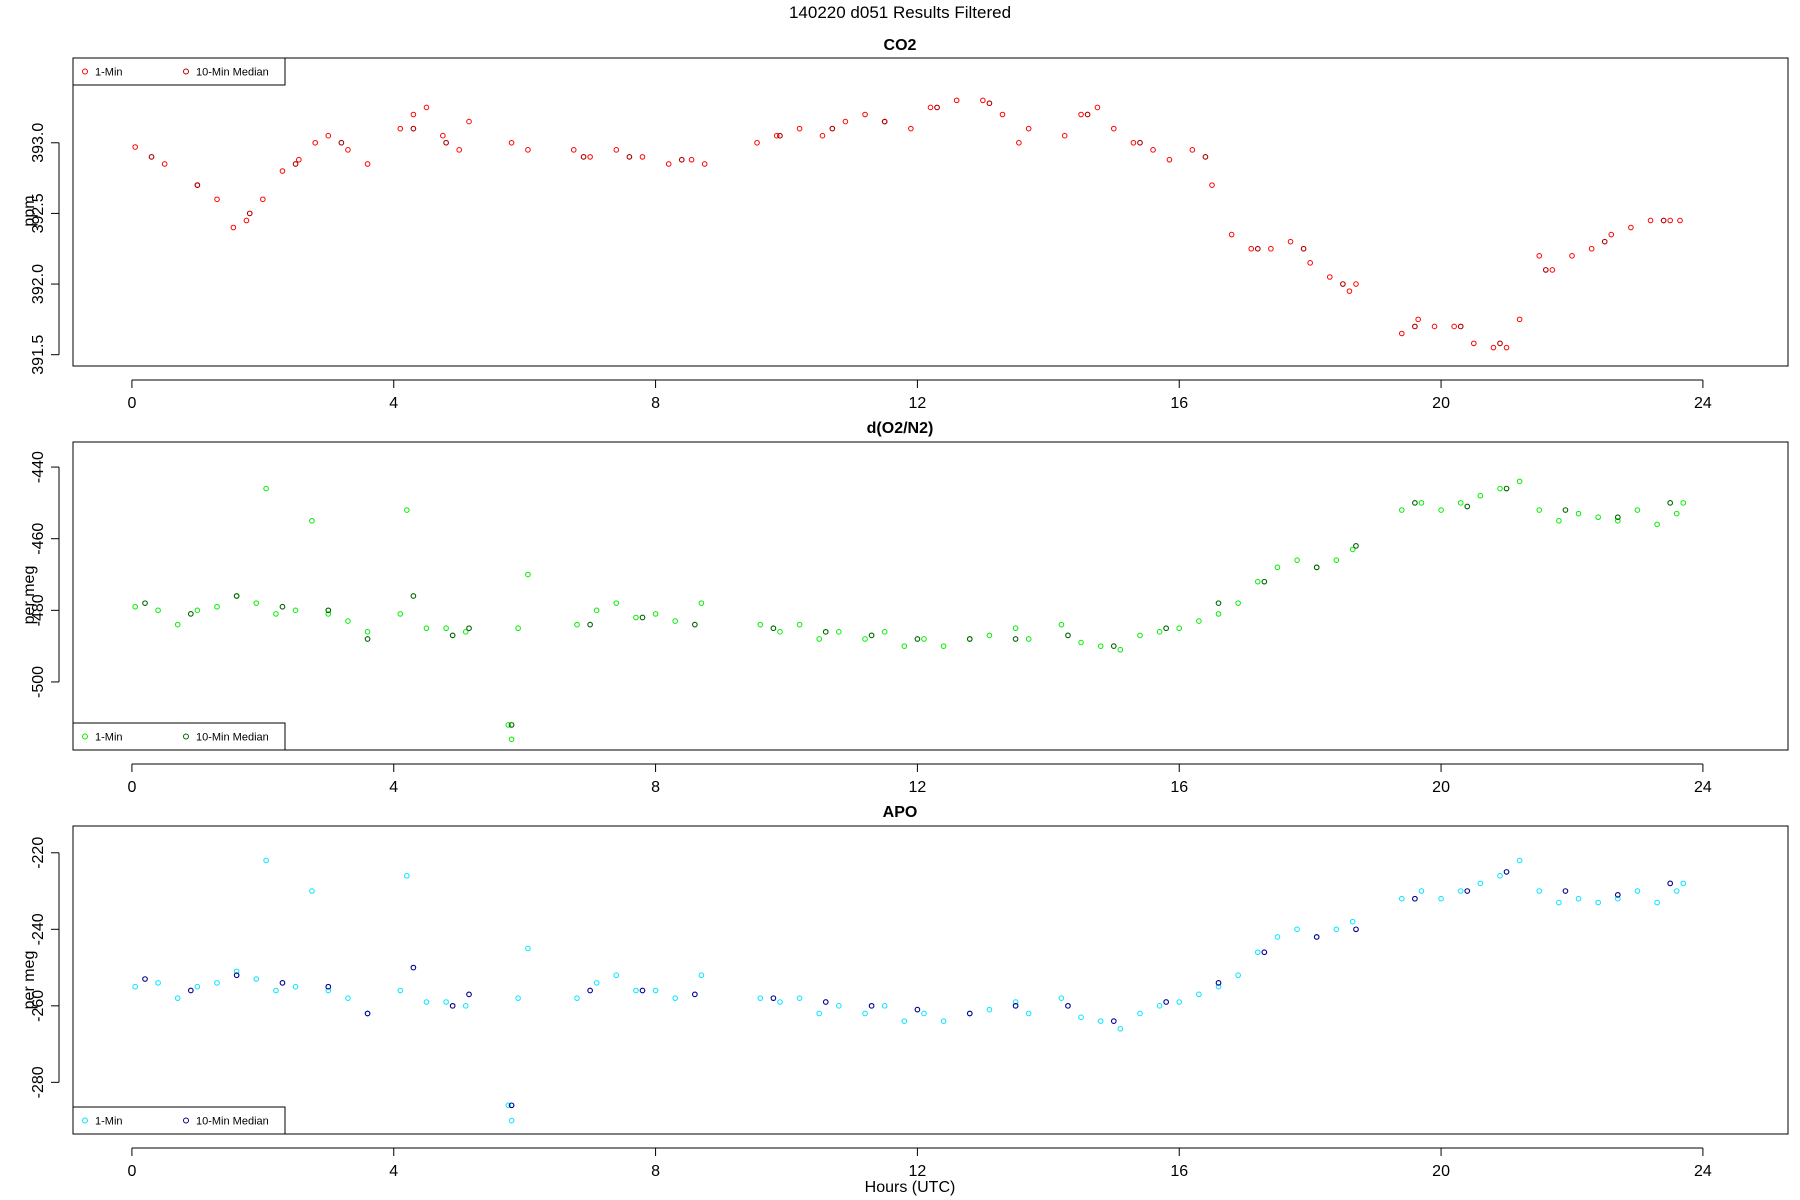 The height and width of the screenshot is (1200, 1800). What do you see at coordinates (1441, 1171) in the screenshot?
I see `x-tick-label: 20` at bounding box center [1441, 1171].